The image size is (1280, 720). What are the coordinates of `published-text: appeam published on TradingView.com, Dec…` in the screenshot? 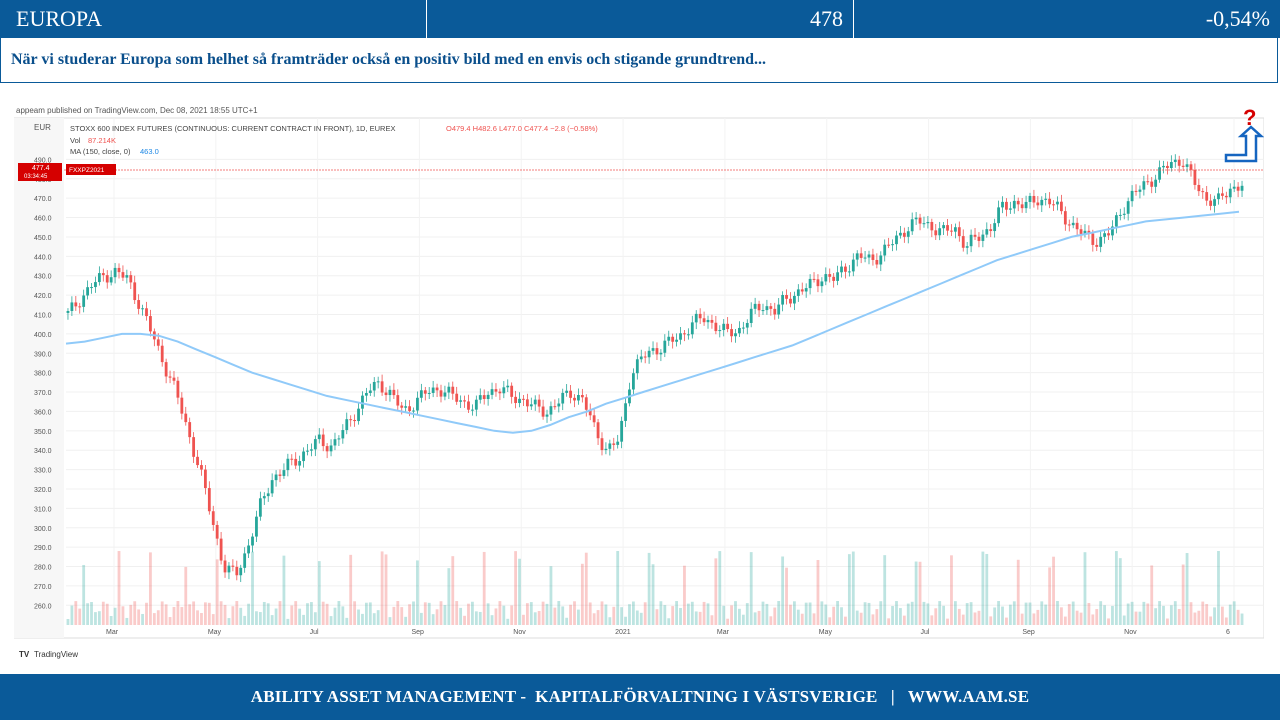 It's located at (137, 110).